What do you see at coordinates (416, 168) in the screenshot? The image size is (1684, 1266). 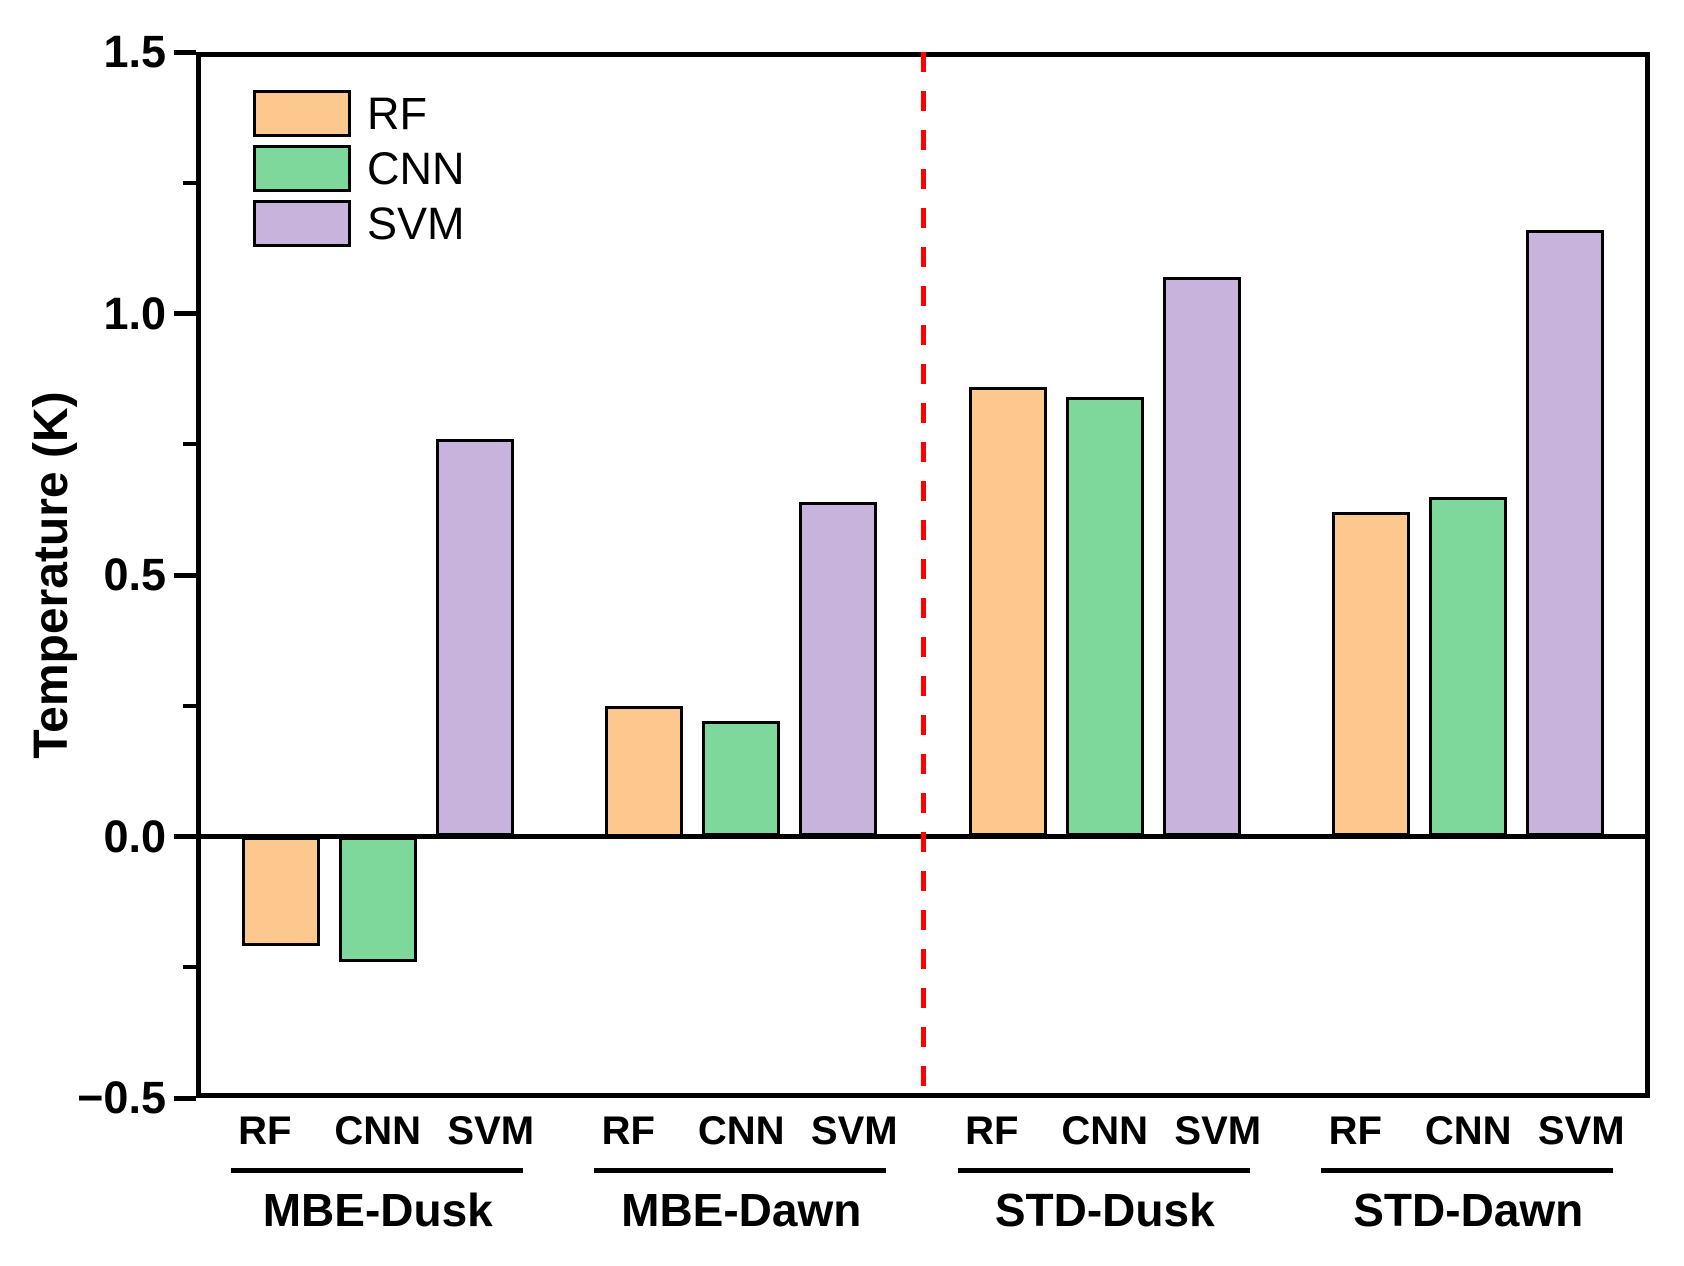 I see `legend-label-CNN: CNN` at bounding box center [416, 168].